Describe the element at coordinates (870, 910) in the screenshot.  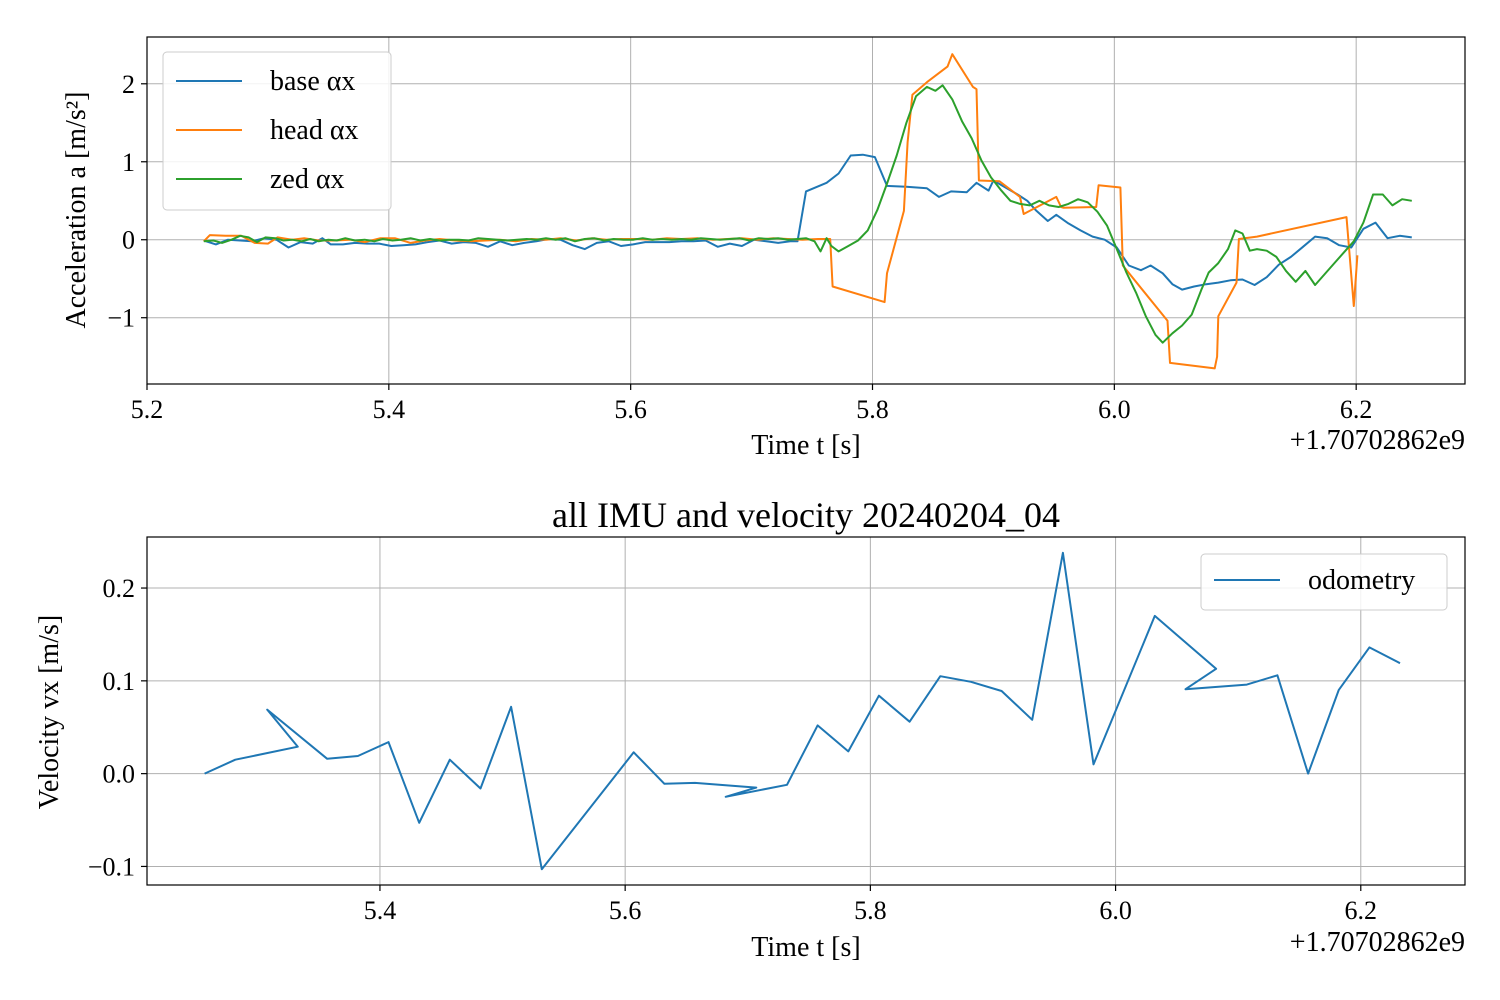
I see `velocity-x-tick-label: 5.8` at that location.